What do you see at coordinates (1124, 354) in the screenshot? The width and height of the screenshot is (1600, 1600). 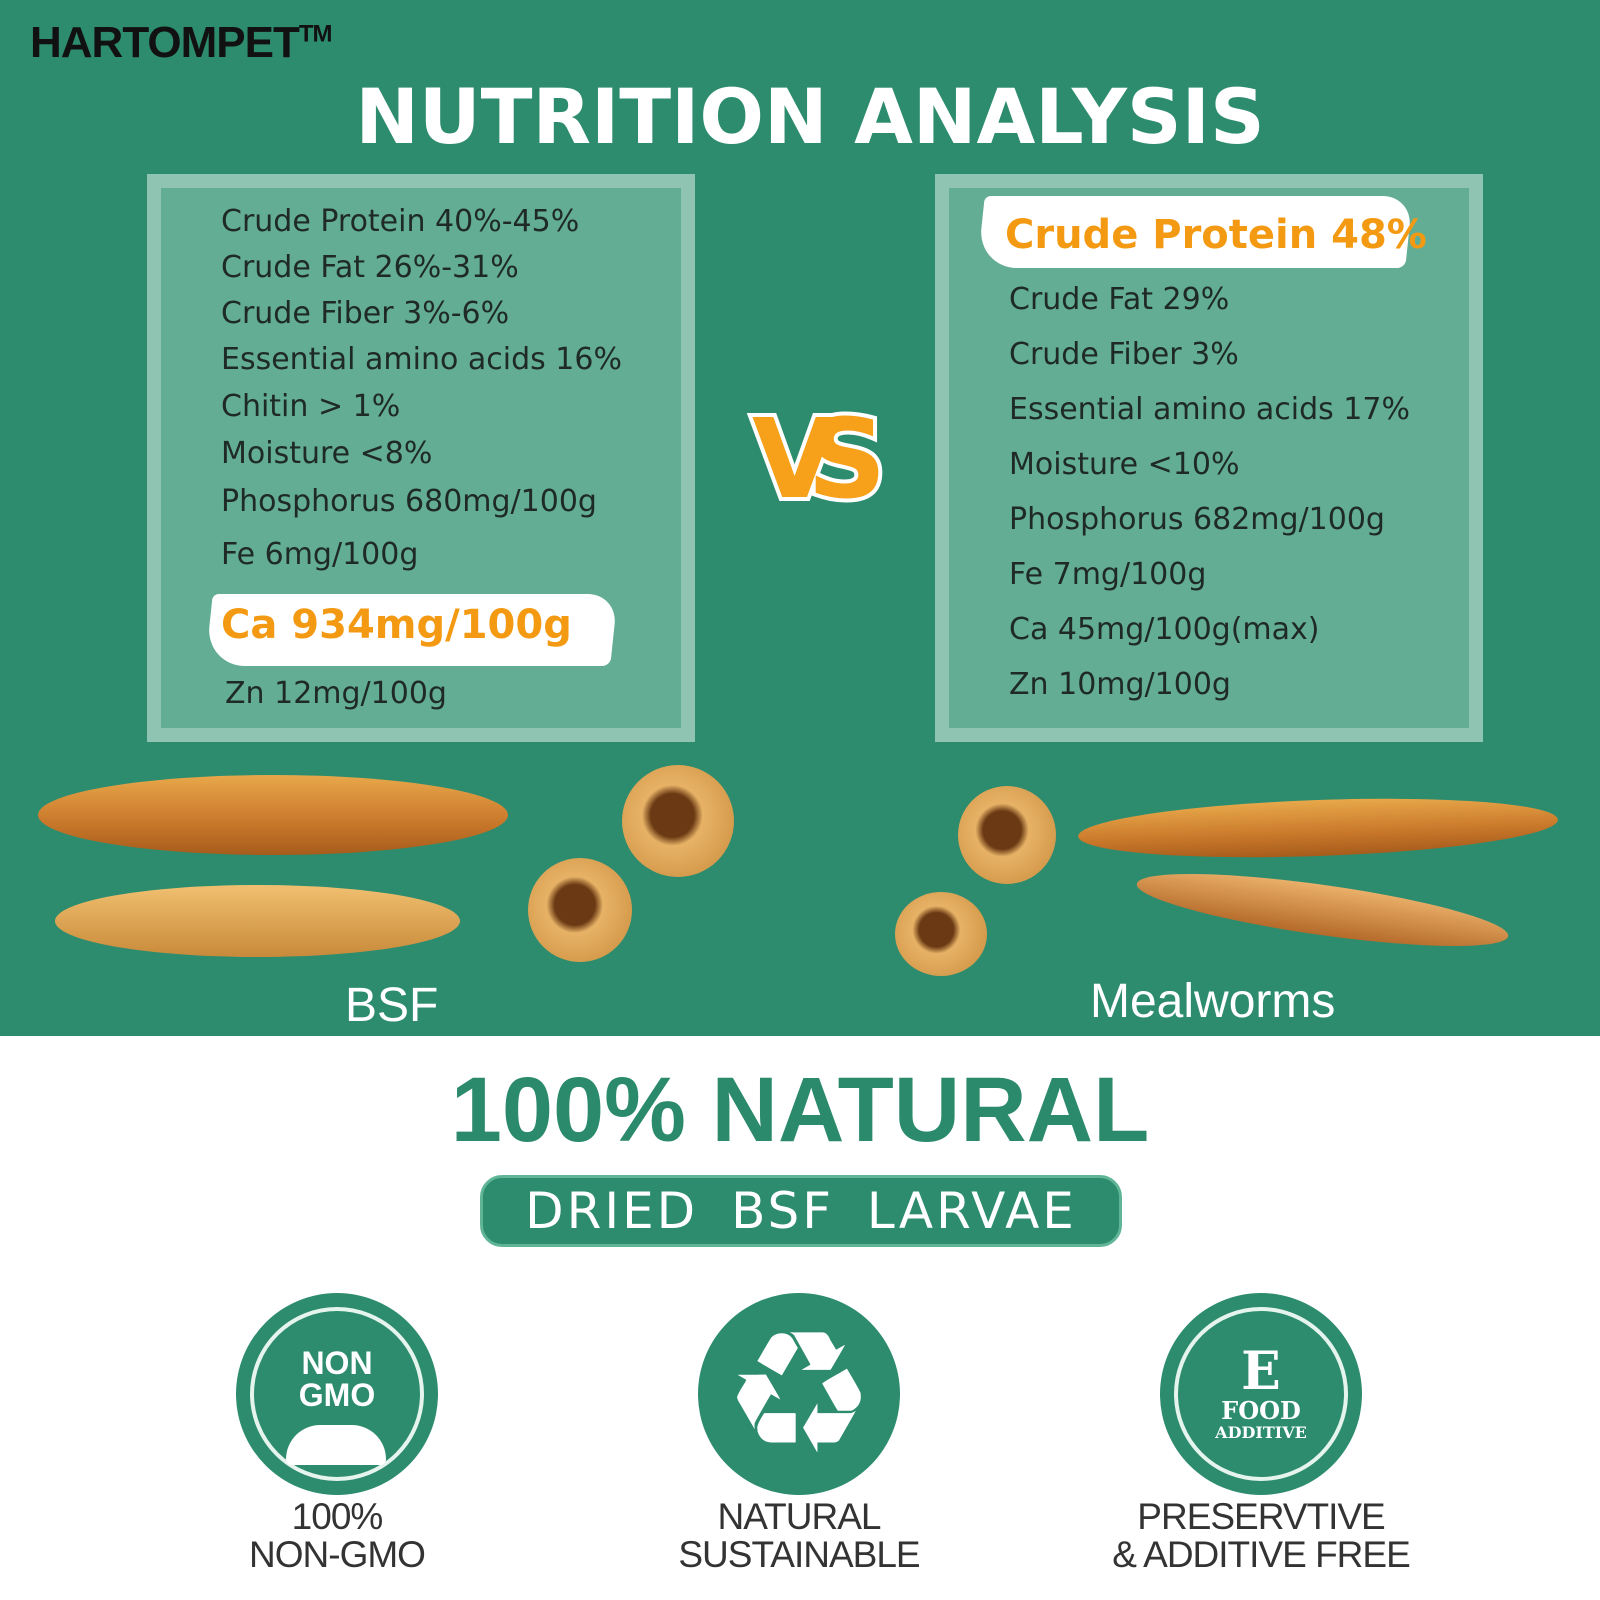 I see `nutrient-item: Crude Fiber 3%` at bounding box center [1124, 354].